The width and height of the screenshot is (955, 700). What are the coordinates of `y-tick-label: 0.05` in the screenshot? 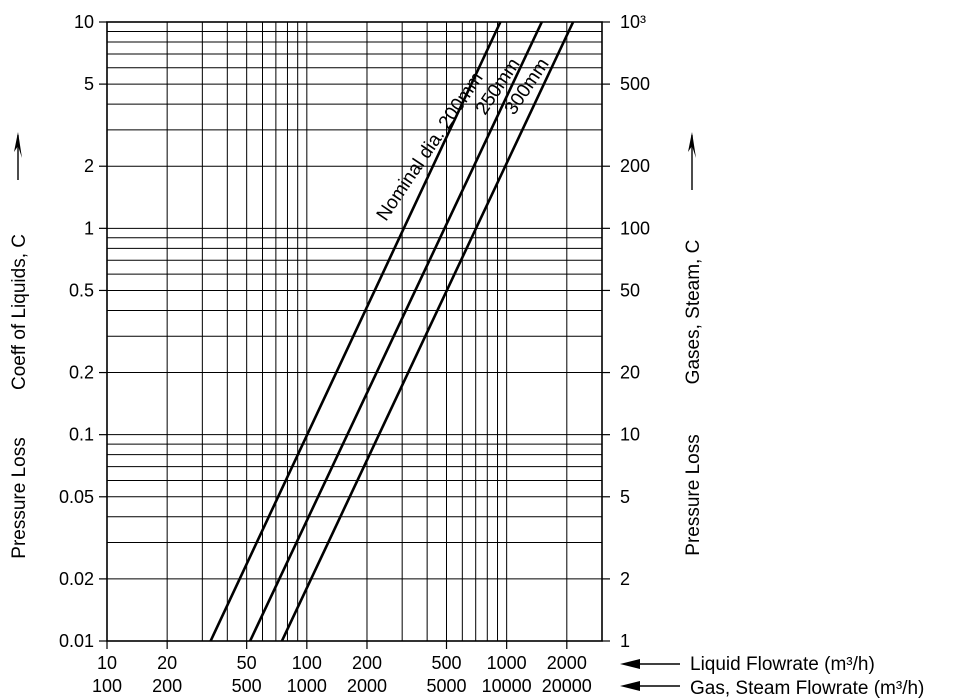 It's located at (76, 497).